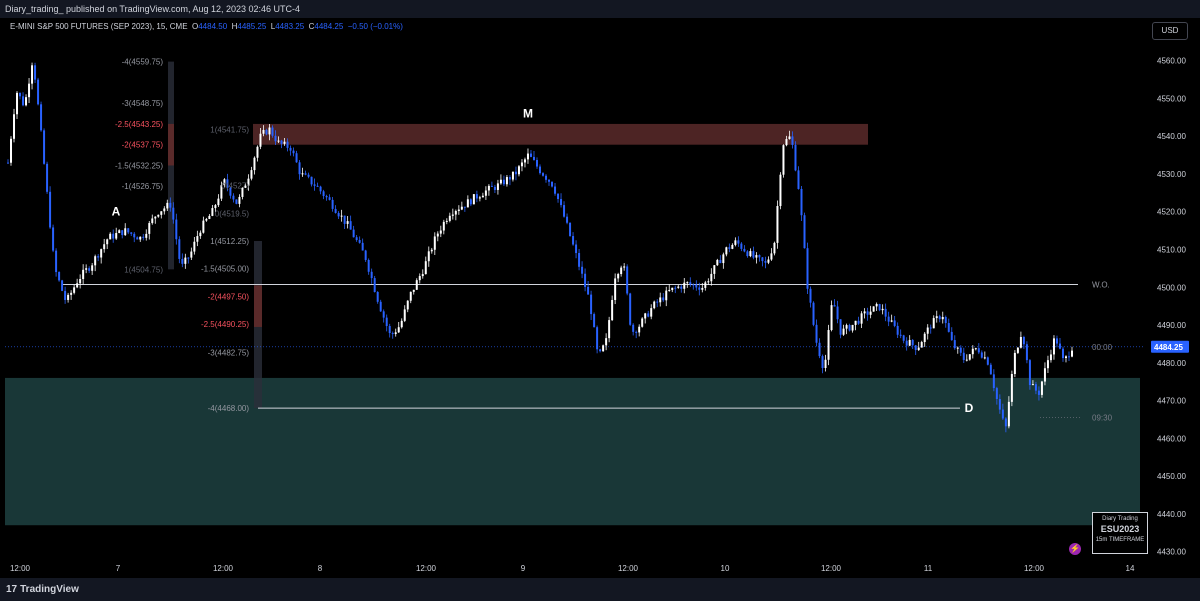 The height and width of the screenshot is (601, 1200). Describe the element at coordinates (1102, 418) in the screenshot. I see `marker-0930: 09:30` at that location.